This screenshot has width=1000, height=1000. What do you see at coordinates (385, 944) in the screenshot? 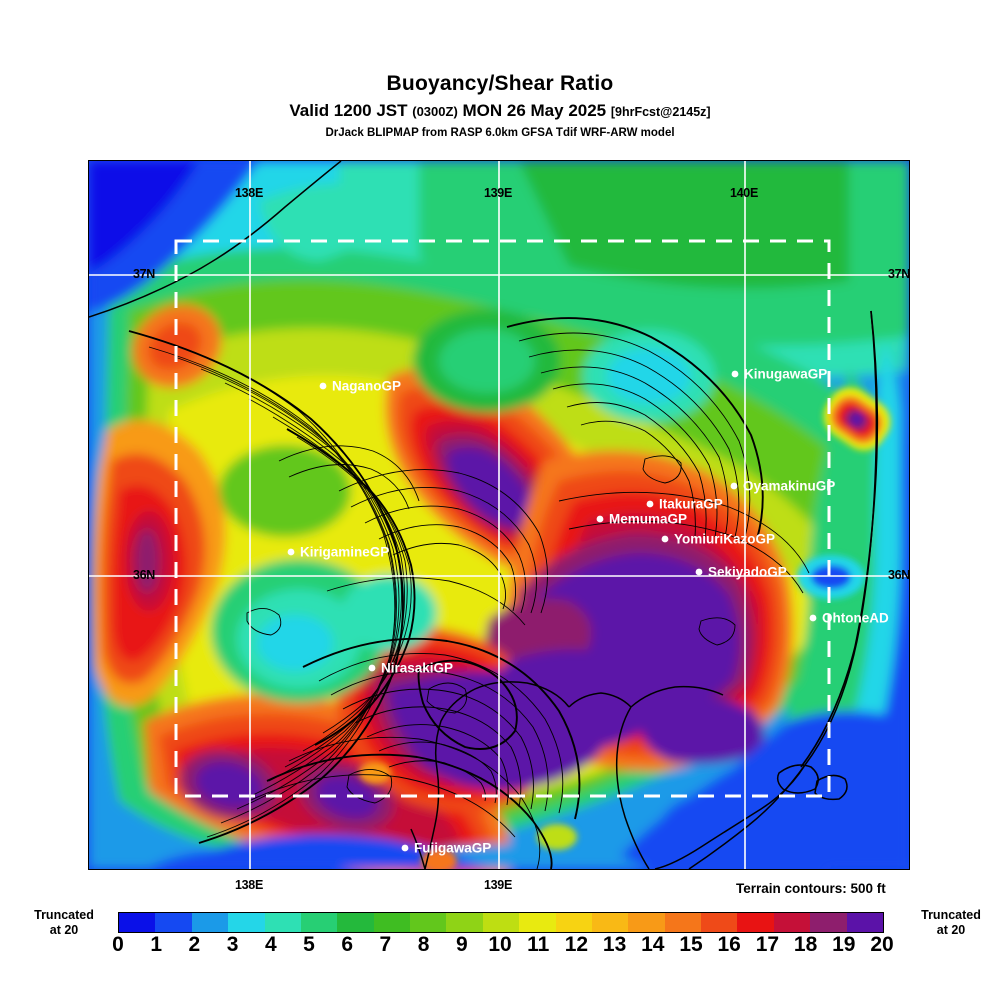
I see `colorbar-tick-7: 7` at bounding box center [385, 944].